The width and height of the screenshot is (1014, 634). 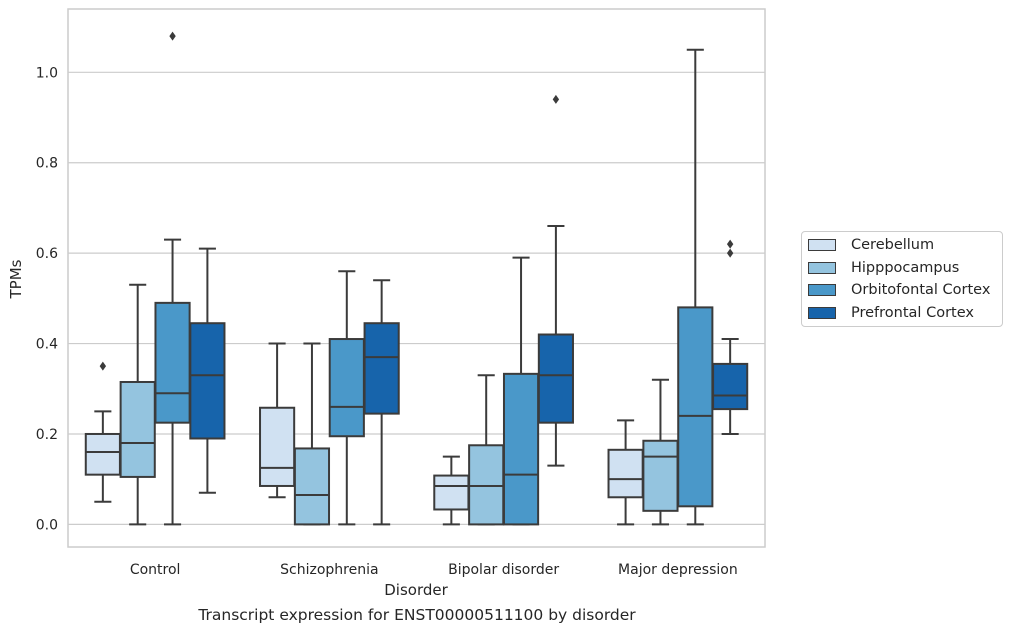 I want to click on legend-item-prefrontal-cortex: Prefrontal Cortex, so click(x=891, y=313).